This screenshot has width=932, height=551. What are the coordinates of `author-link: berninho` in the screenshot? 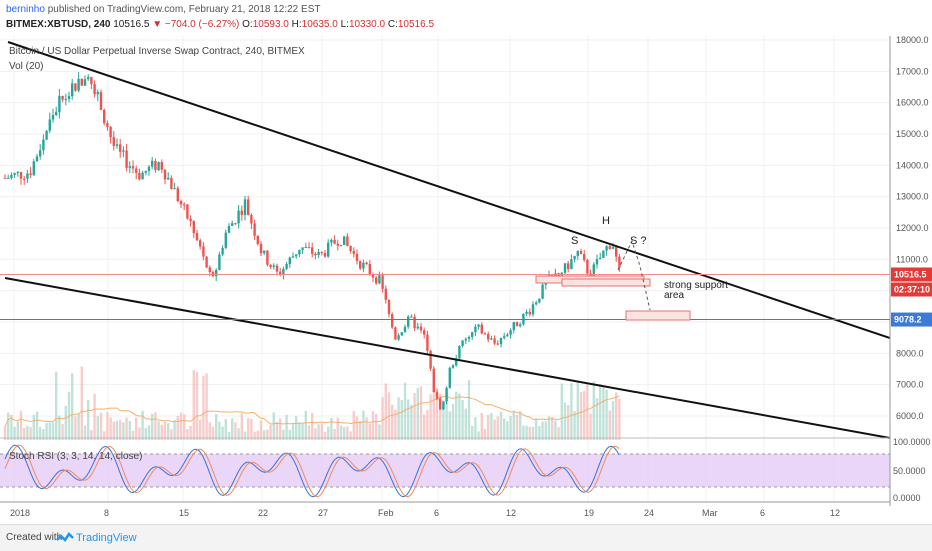 It's located at (25, 9).